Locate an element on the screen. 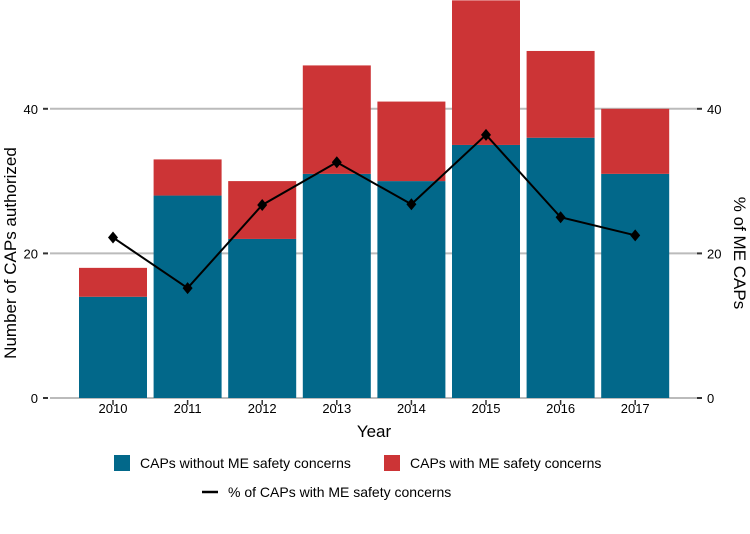 This screenshot has height=534, width=750. pct-point-2014 is located at coordinates (411, 204).